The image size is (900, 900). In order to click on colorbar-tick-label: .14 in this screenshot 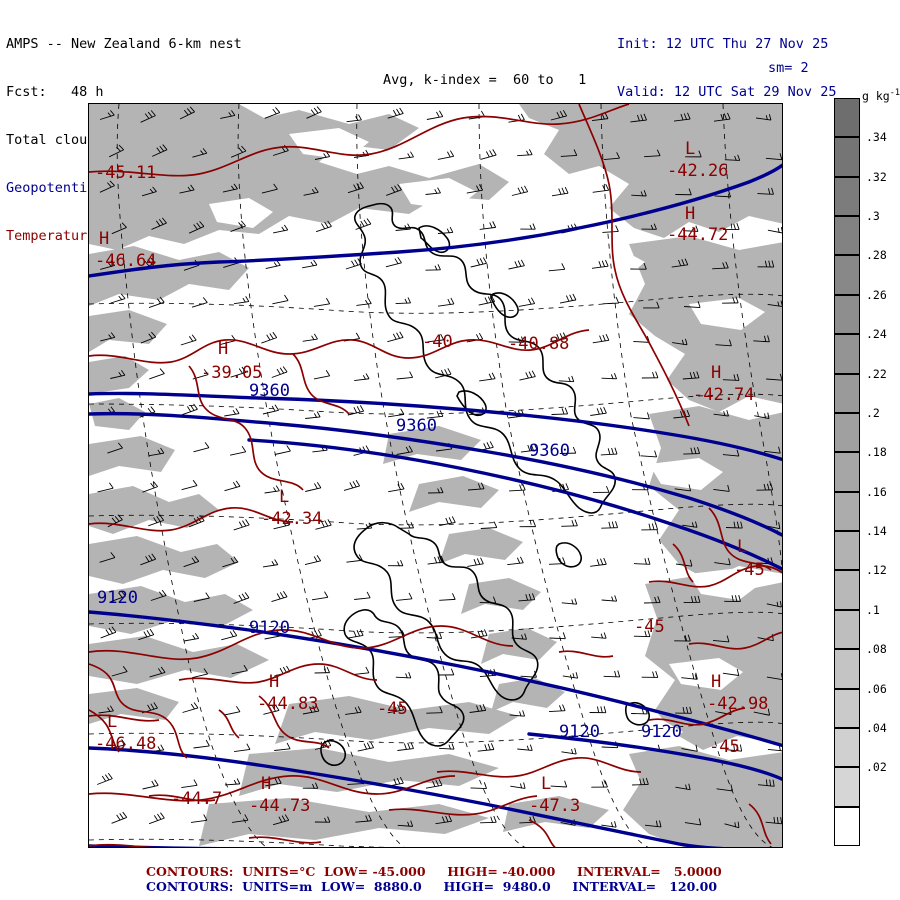, I will do `click(876, 531)`.